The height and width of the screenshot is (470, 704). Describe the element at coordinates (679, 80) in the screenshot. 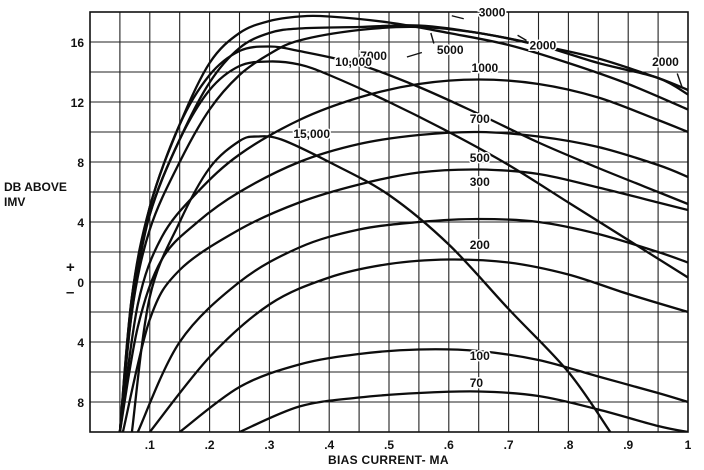

I see `pointer-2000-right` at that location.